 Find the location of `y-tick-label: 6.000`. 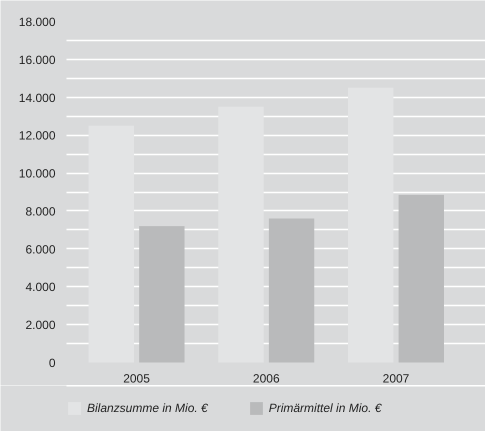

y-tick-label: 6.000 is located at coordinates (40, 249).